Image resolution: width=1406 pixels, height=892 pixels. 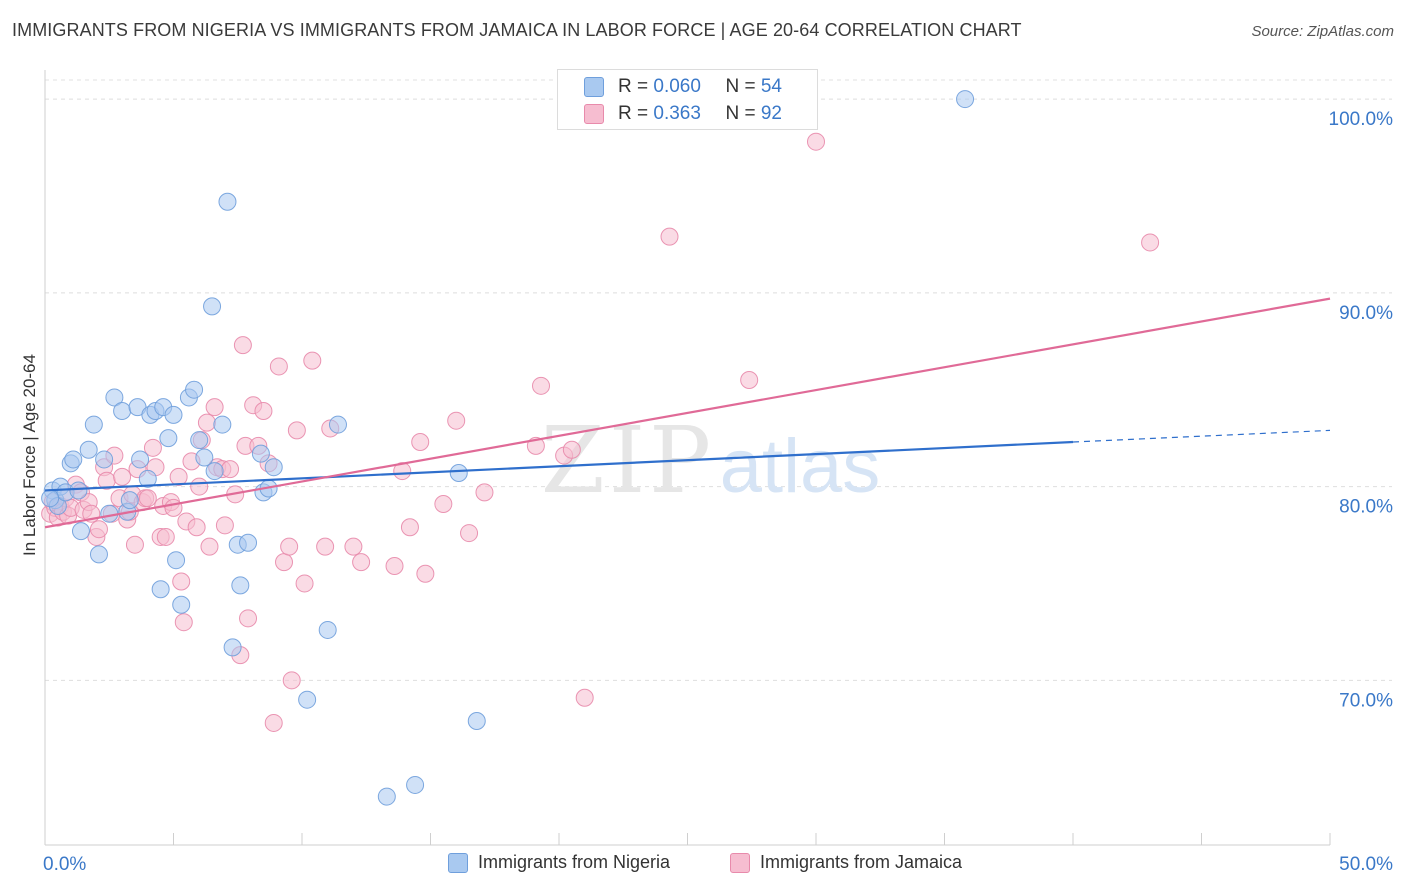 What do you see at coordinates (710, 460) in the screenshot?
I see `watermark: ZIP atlas` at bounding box center [710, 460].